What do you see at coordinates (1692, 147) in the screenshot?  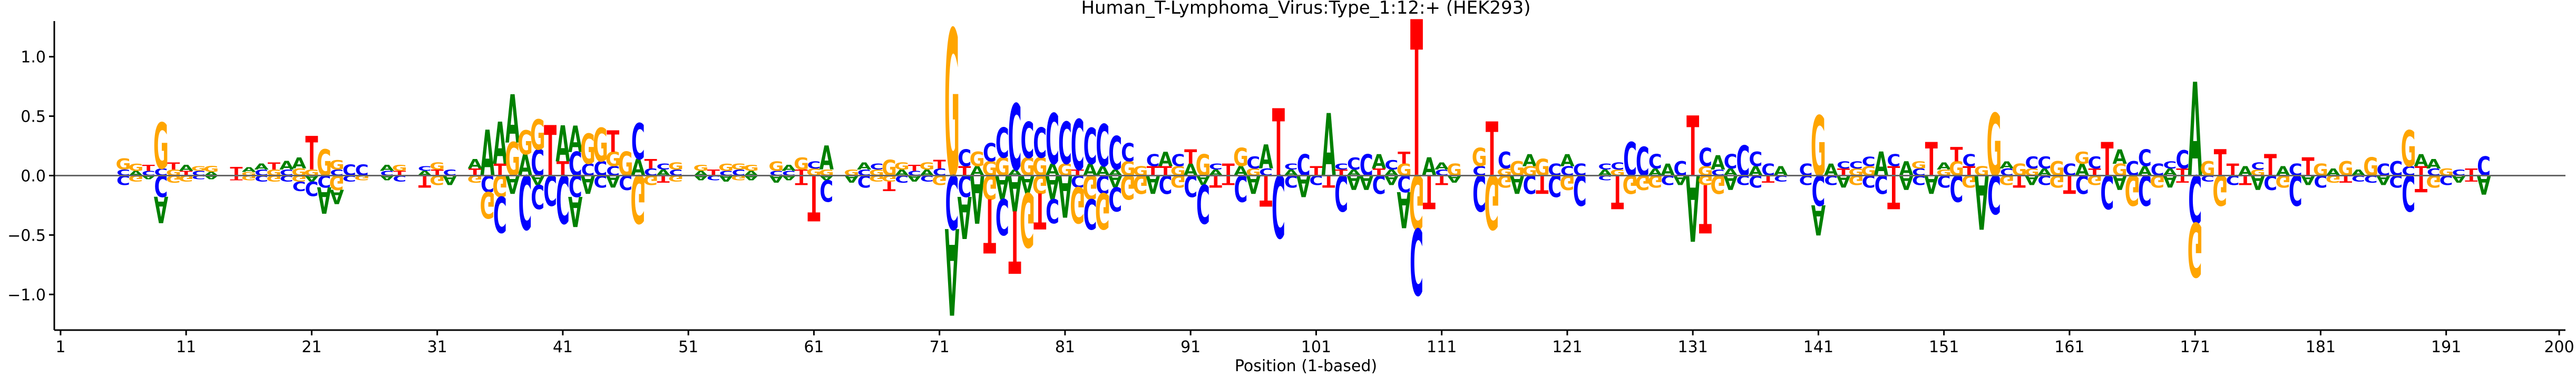 I see `logo-letter-t-pos-131: T` at bounding box center [1692, 147].